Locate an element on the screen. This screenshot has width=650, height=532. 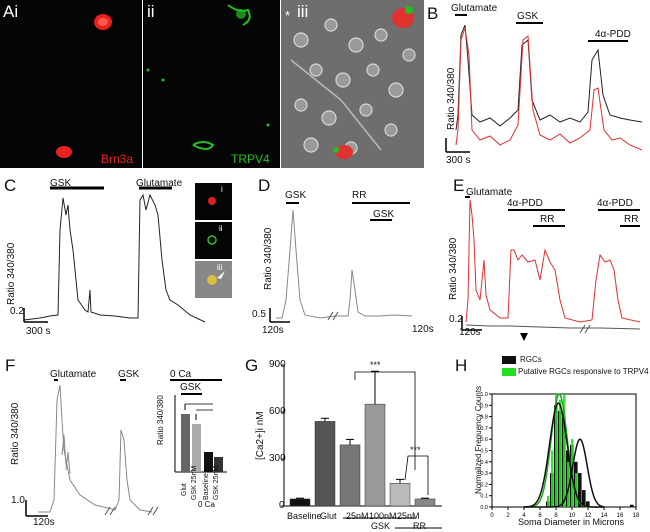
h-xtick-label: 16 is located at coordinates (620, 516).